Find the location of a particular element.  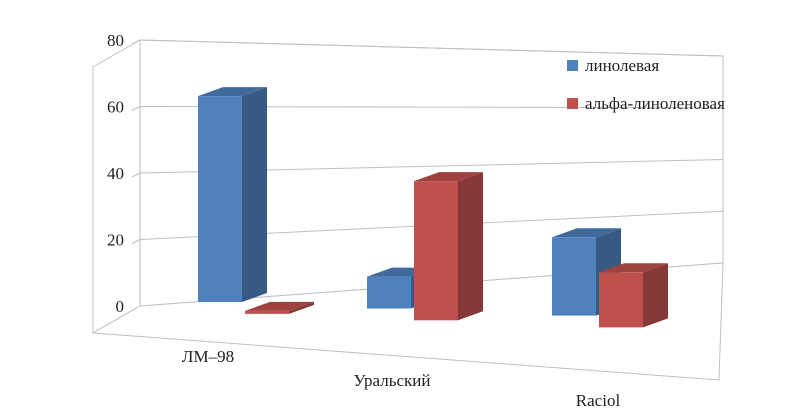

x-axis-categories: ЛМ–98 Уральский Raciol is located at coordinates (401, 378).